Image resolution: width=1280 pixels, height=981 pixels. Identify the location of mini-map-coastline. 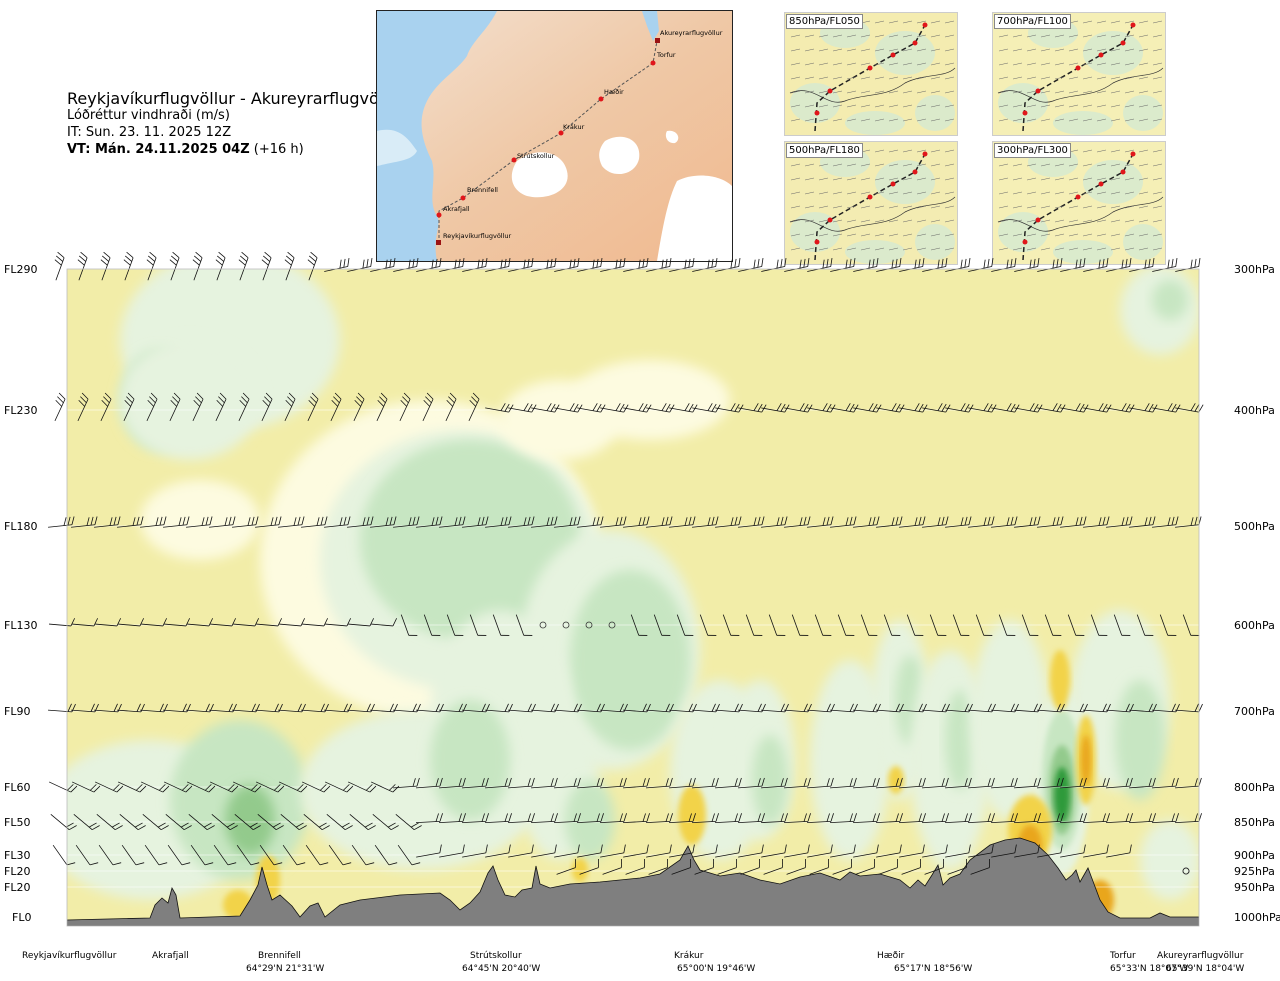
(872, 214).